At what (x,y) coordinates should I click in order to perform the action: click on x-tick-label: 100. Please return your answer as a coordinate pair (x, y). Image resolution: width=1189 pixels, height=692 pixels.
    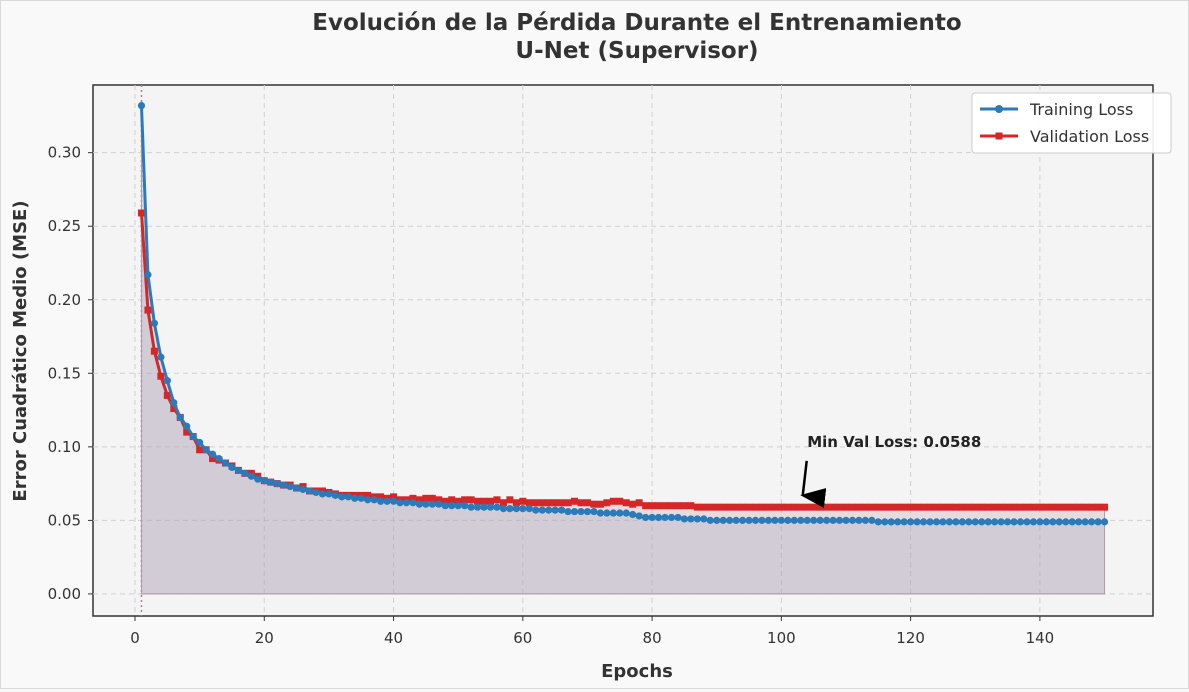
    Looking at the image, I should click on (781, 638).